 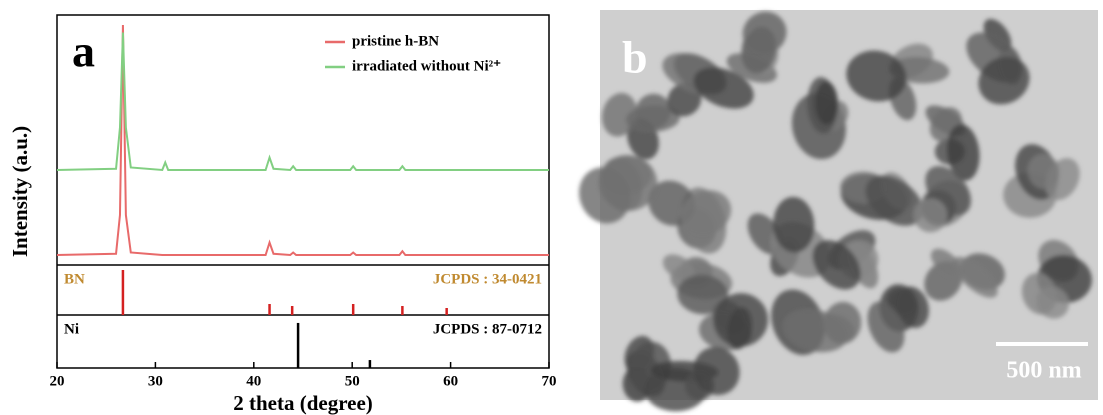 I want to click on x-tick-label: 60, so click(x=450, y=381).